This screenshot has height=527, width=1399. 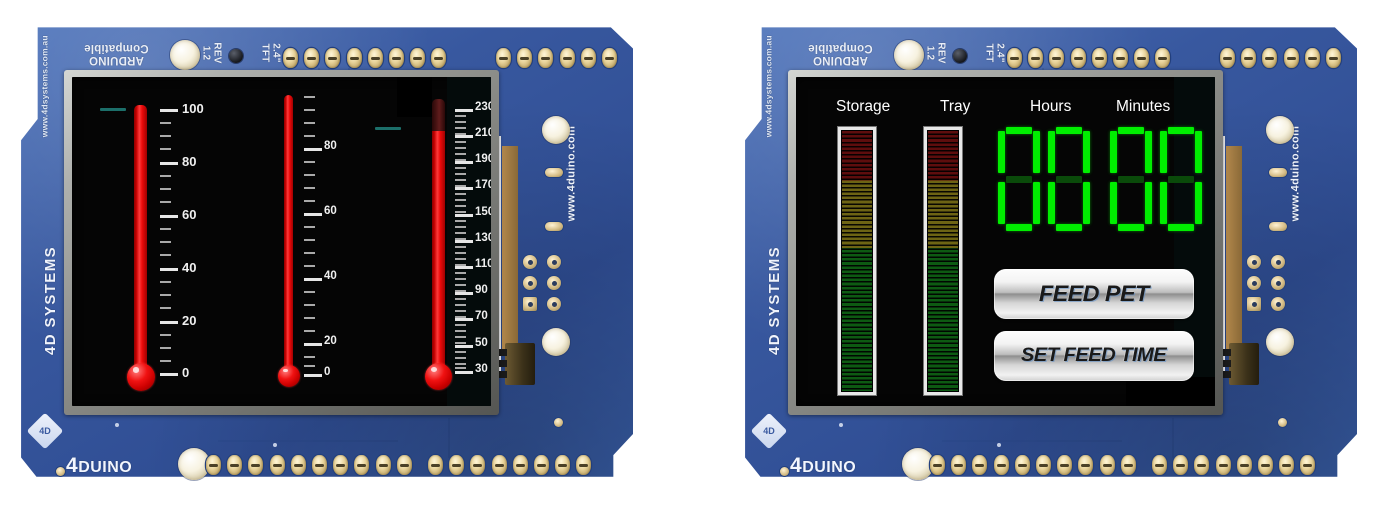 What do you see at coordinates (206, 53) in the screenshot?
I see `silk-rev-line2: 1.2` at bounding box center [206, 53].